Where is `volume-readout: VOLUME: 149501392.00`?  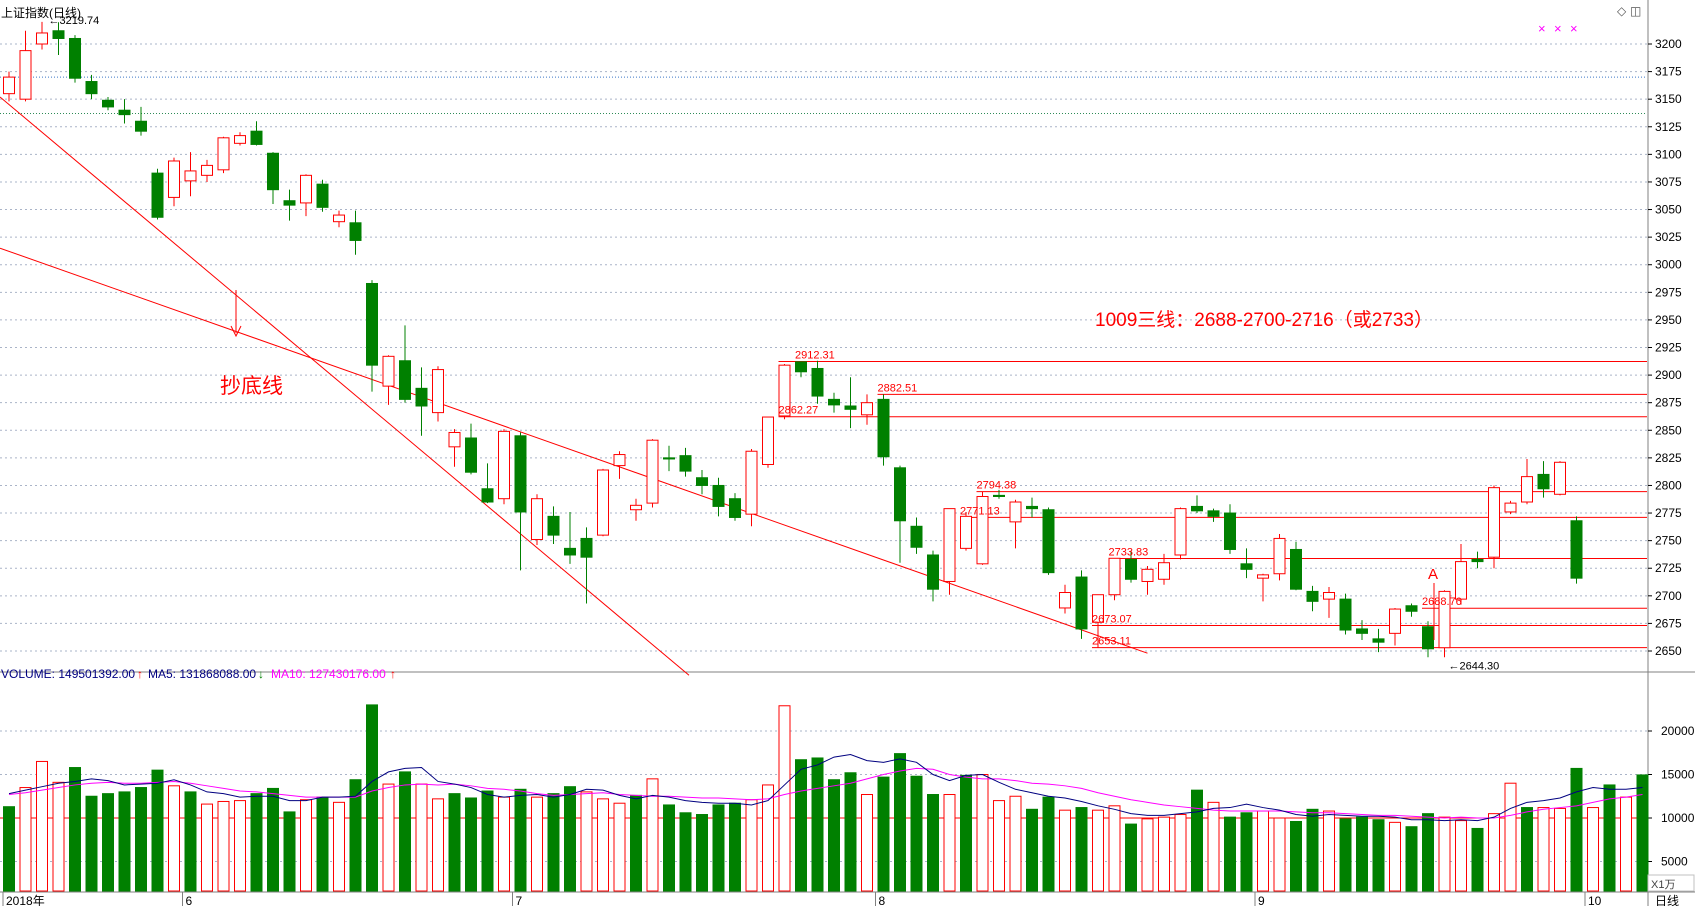
volume-readout: VOLUME: 149501392.00 is located at coordinates (68, 674).